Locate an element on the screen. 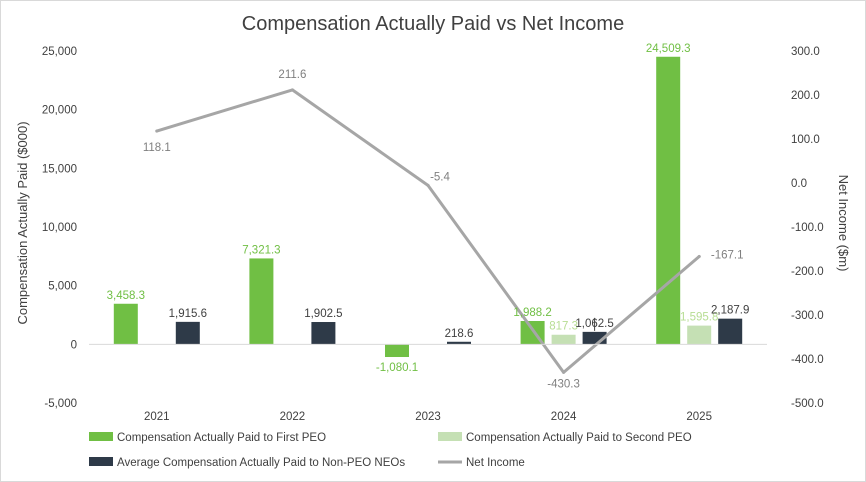 The image size is (866, 482). line-data-label: -167.1 is located at coordinates (727, 256).